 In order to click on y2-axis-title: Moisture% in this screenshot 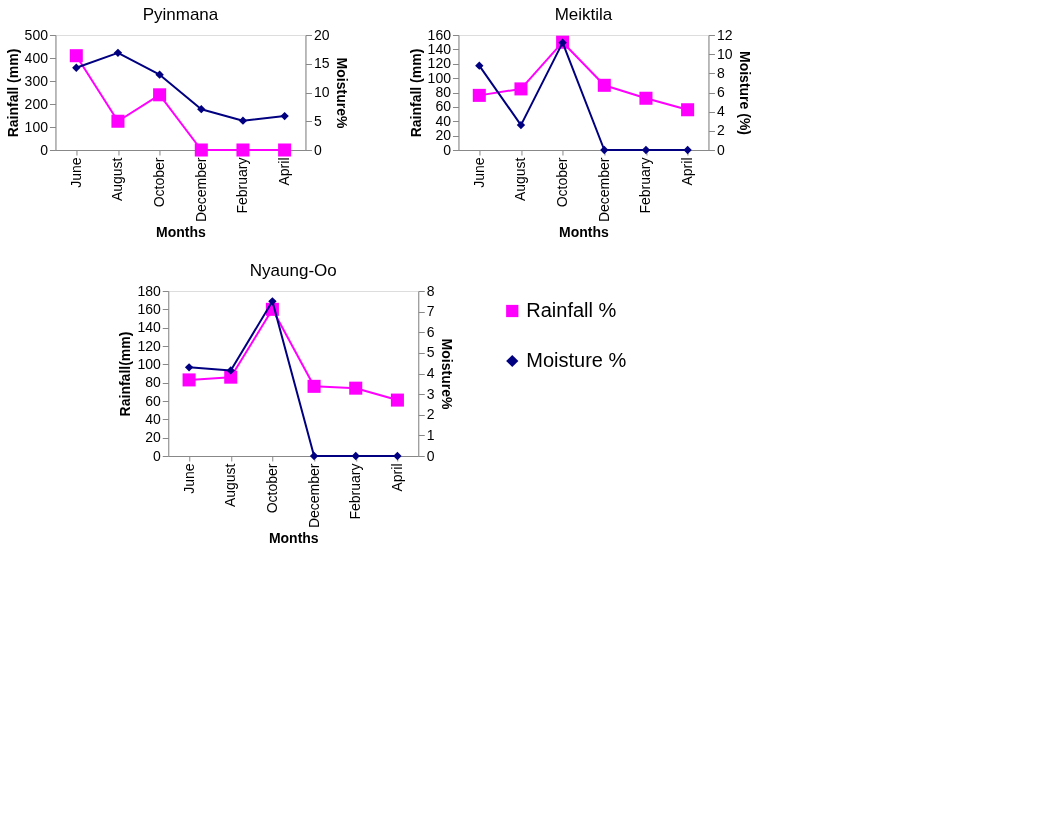, I will do `click(341, 93)`.